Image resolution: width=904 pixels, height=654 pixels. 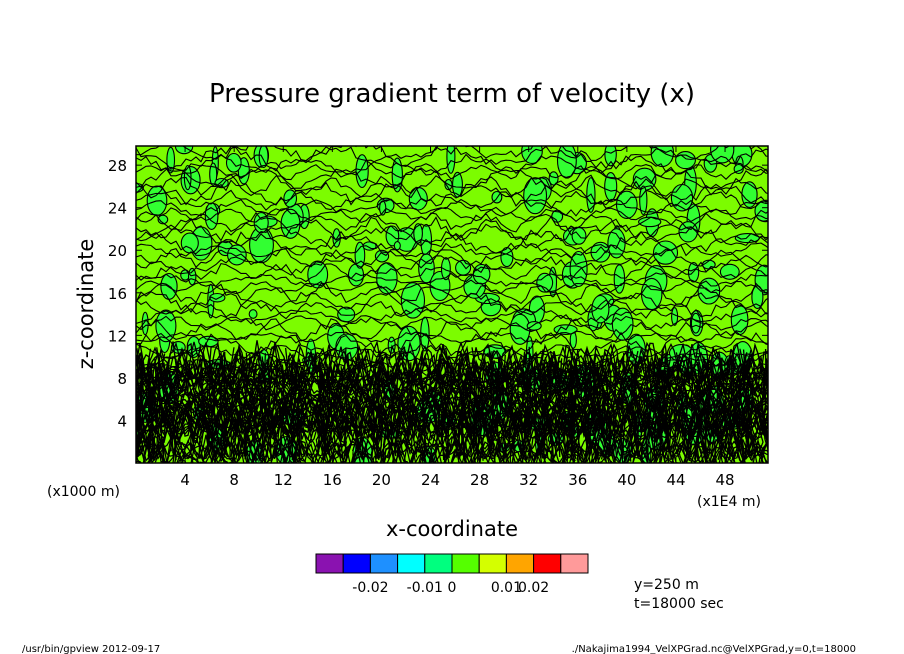 What do you see at coordinates (117, 336) in the screenshot?
I see `y-tick-label: 12` at bounding box center [117, 336].